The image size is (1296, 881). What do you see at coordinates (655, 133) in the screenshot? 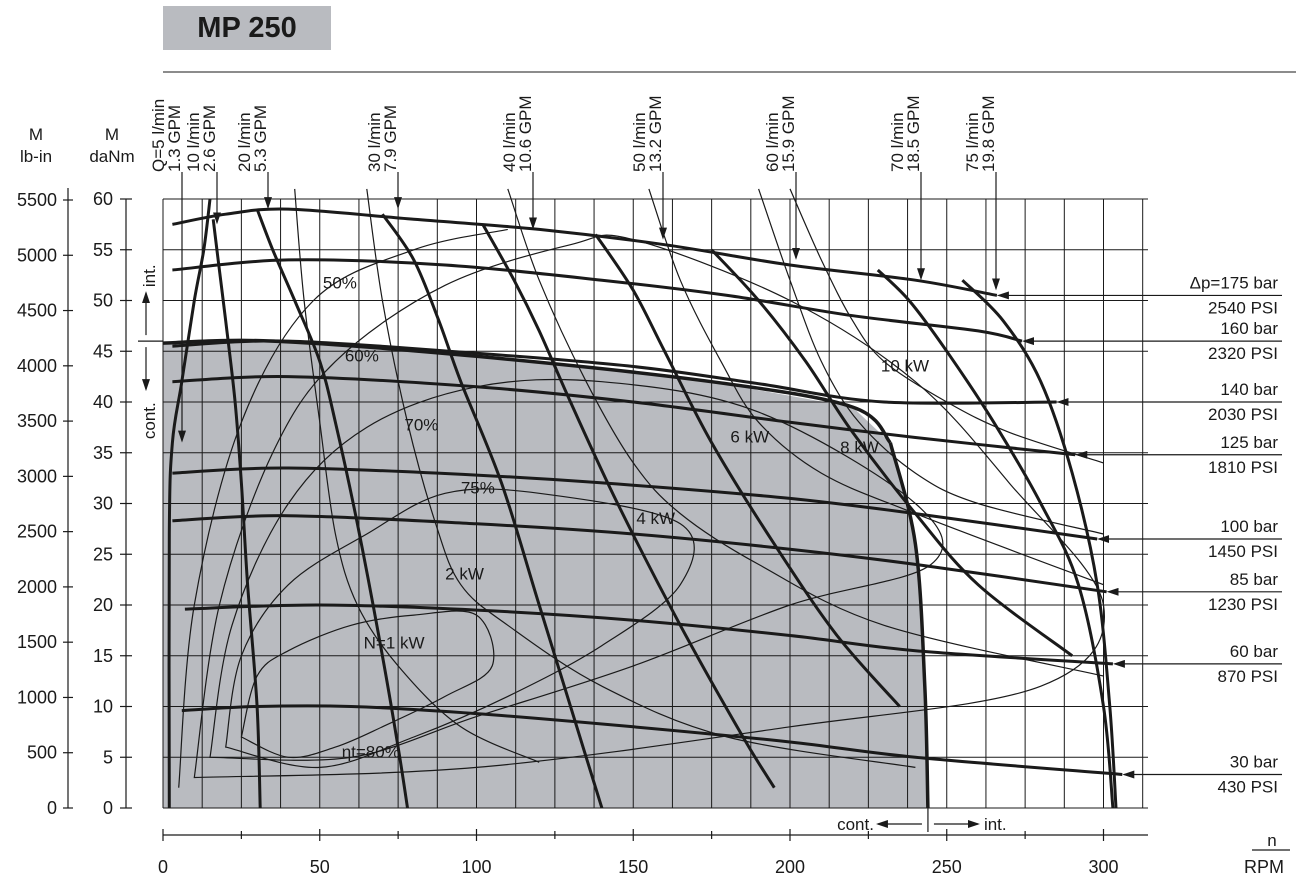
I see `flow-label-gpm: 13.2 GPM` at bounding box center [655, 133].